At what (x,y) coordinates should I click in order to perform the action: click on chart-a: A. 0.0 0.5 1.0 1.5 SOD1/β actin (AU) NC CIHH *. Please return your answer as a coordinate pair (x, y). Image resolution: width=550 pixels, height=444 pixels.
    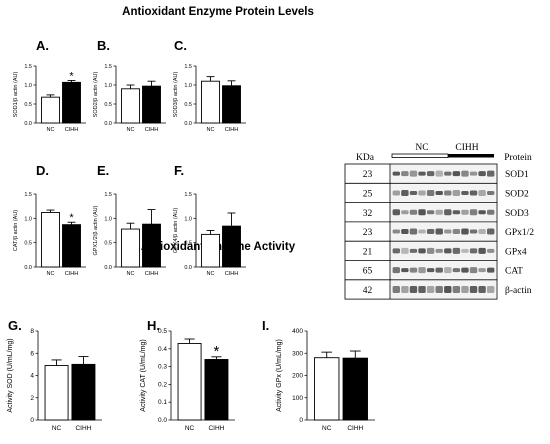
    Looking at the image, I should click on (49, 85).